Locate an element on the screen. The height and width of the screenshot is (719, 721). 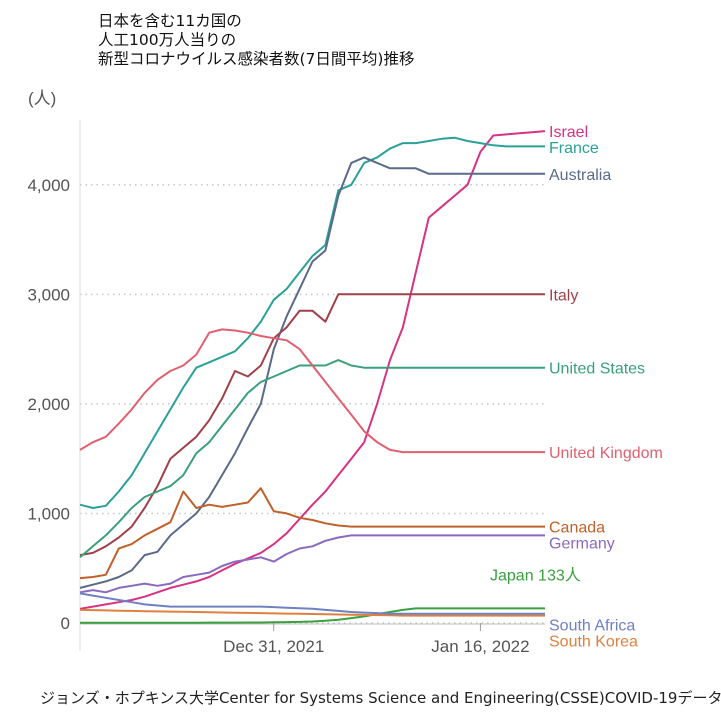
series-line-south-africa is located at coordinates (312, 603).